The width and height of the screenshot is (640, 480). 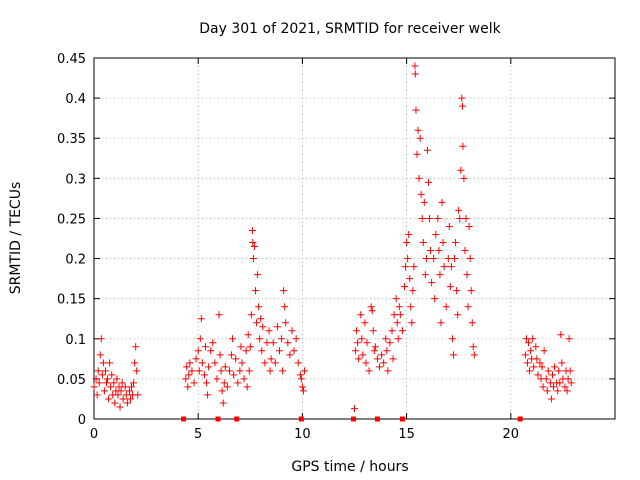 I want to click on y-tick-label: 0.45, so click(x=71, y=59).